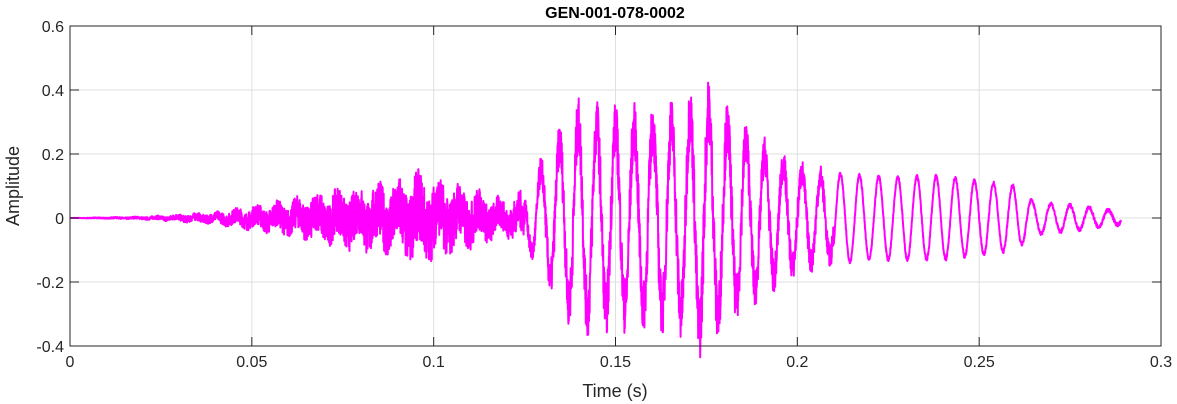  Describe the element at coordinates (53, 91) in the screenshot. I see `y-tick-label: 0.4` at that location.